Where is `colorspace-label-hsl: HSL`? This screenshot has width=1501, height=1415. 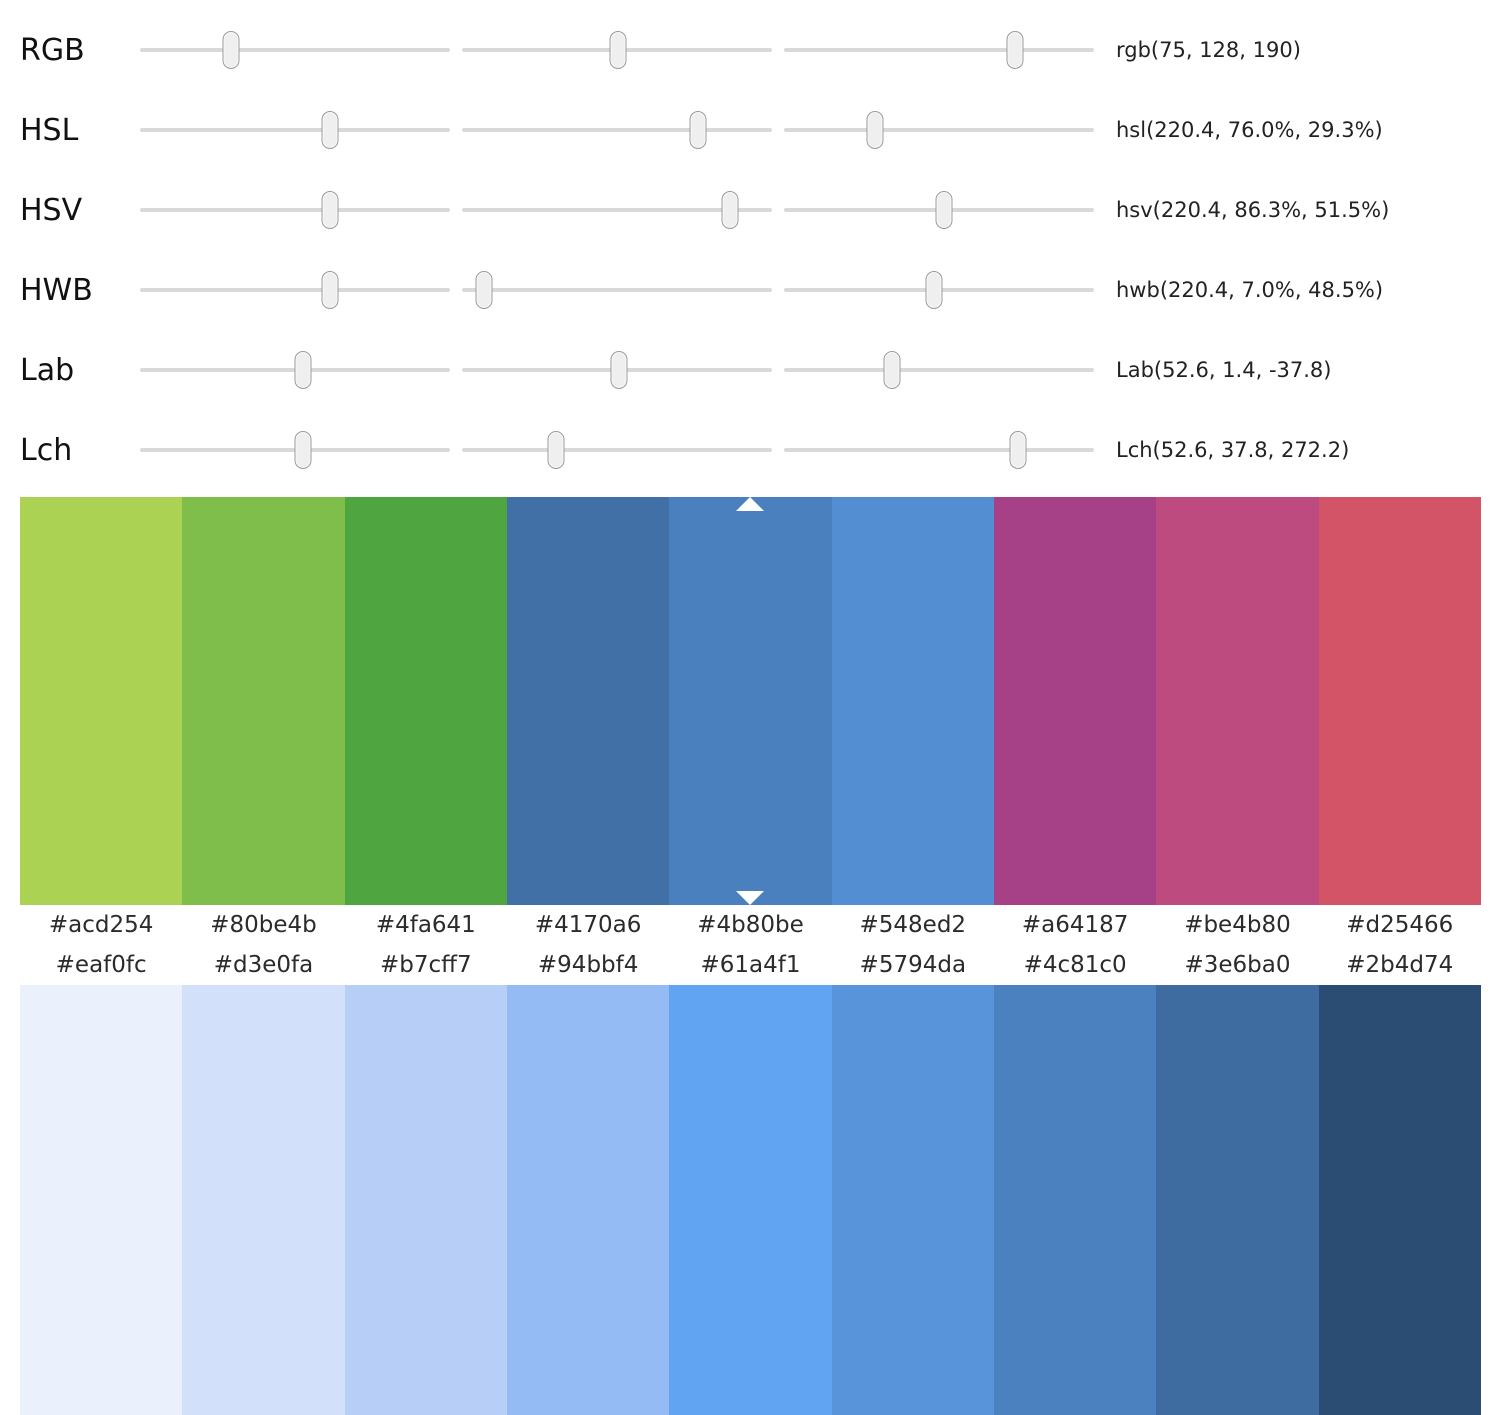 colorspace-label-hsl: HSL is located at coordinates (49, 130).